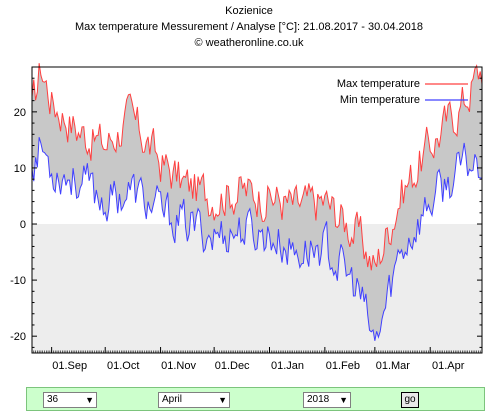  I want to click on legend-max-label: Max temperature, so click(378, 84).